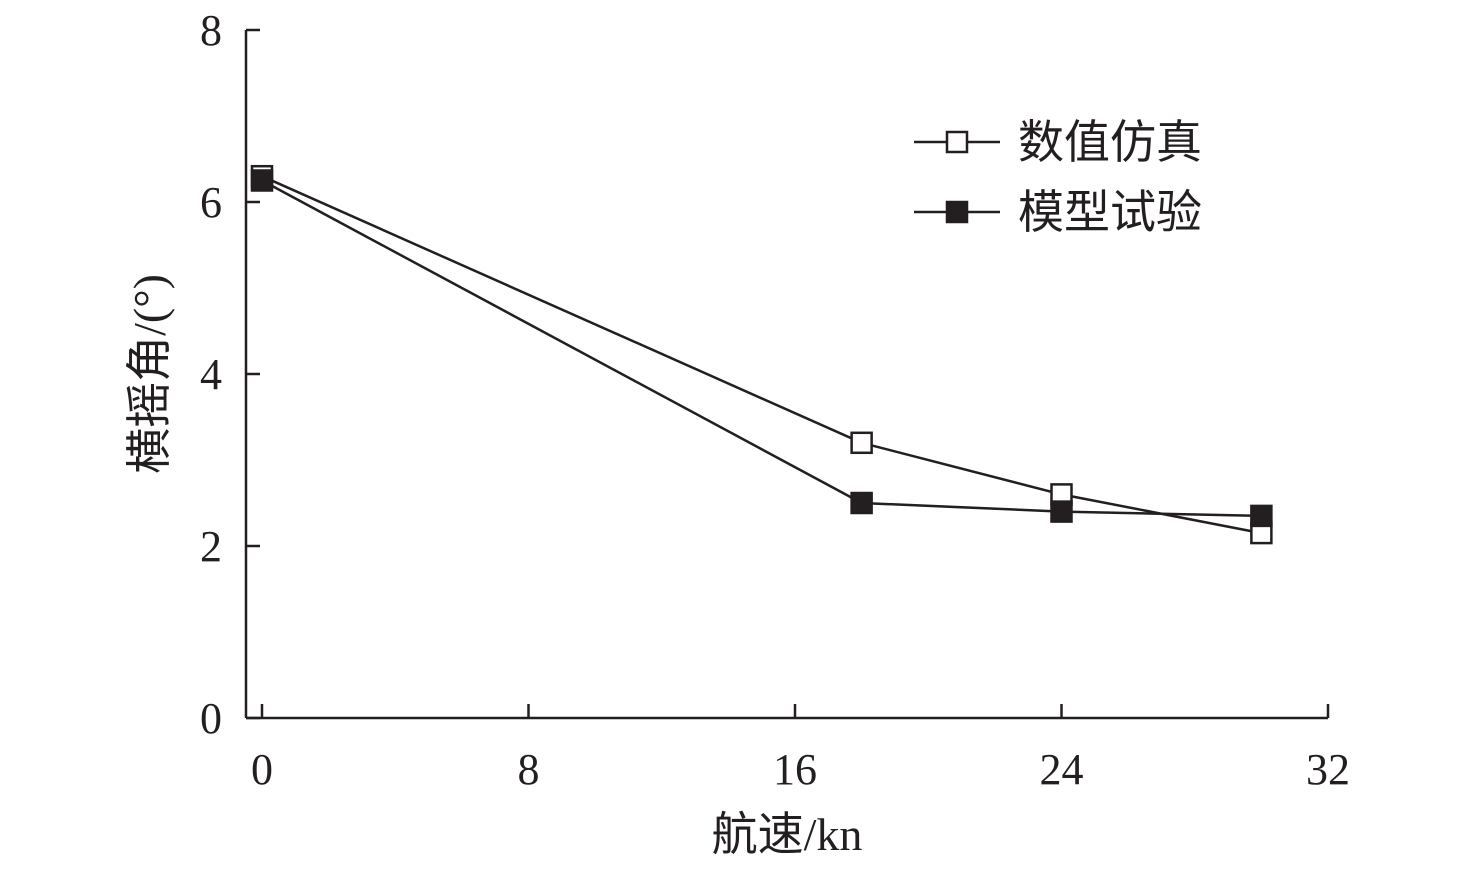 This screenshot has height=869, width=1476. What do you see at coordinates (795, 769) in the screenshot?
I see `x-tick-label: 16` at bounding box center [795, 769].